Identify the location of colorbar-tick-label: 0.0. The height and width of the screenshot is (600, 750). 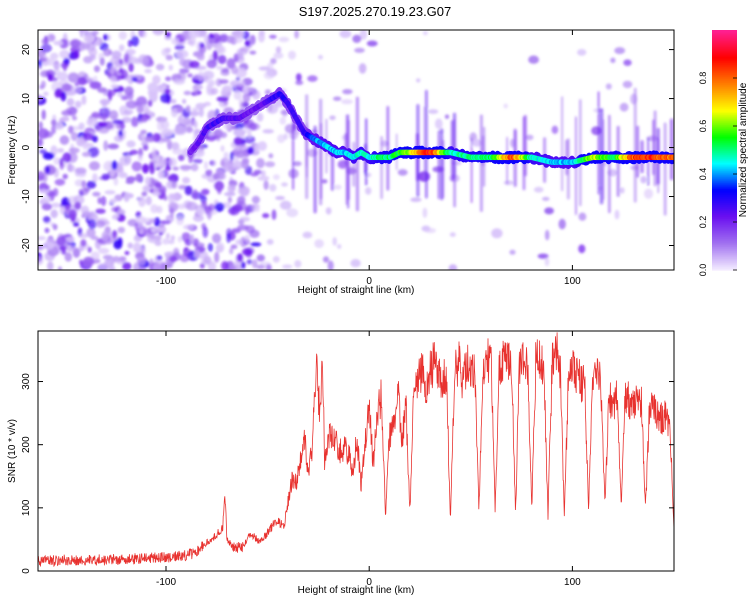
(703, 270).